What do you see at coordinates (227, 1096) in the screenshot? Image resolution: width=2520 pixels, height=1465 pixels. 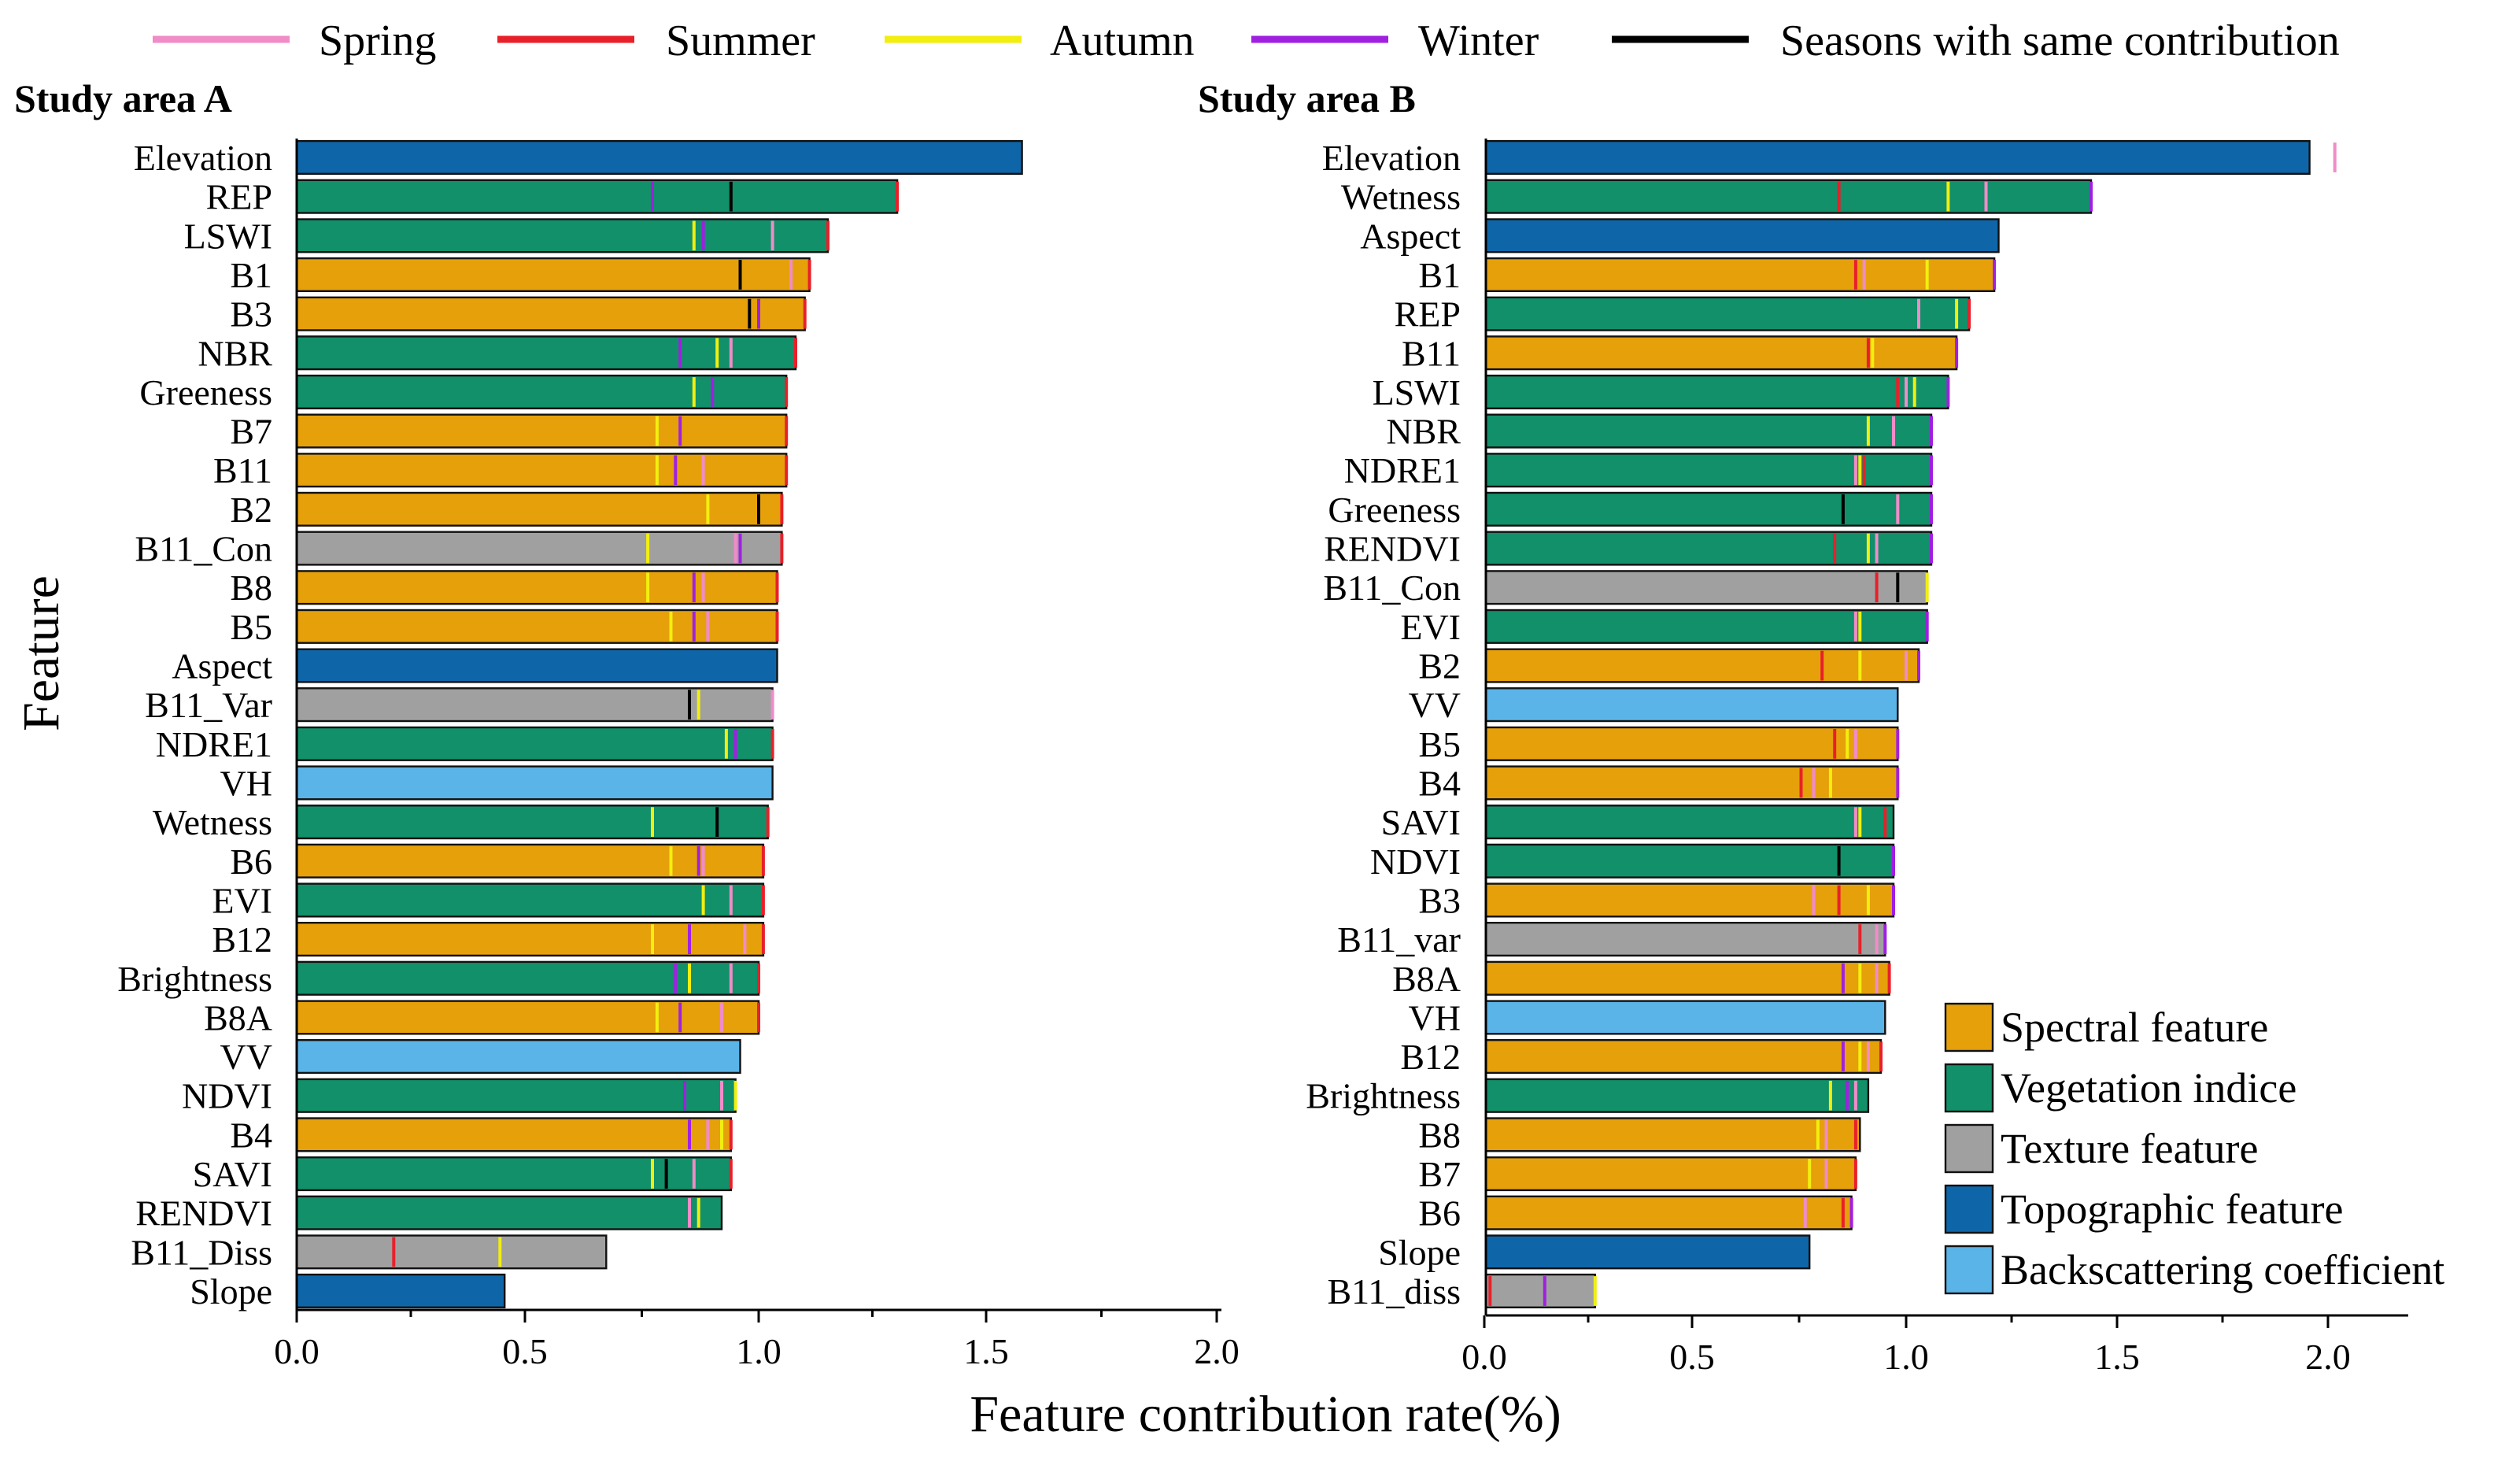 I see `category-label: NDVI` at bounding box center [227, 1096].